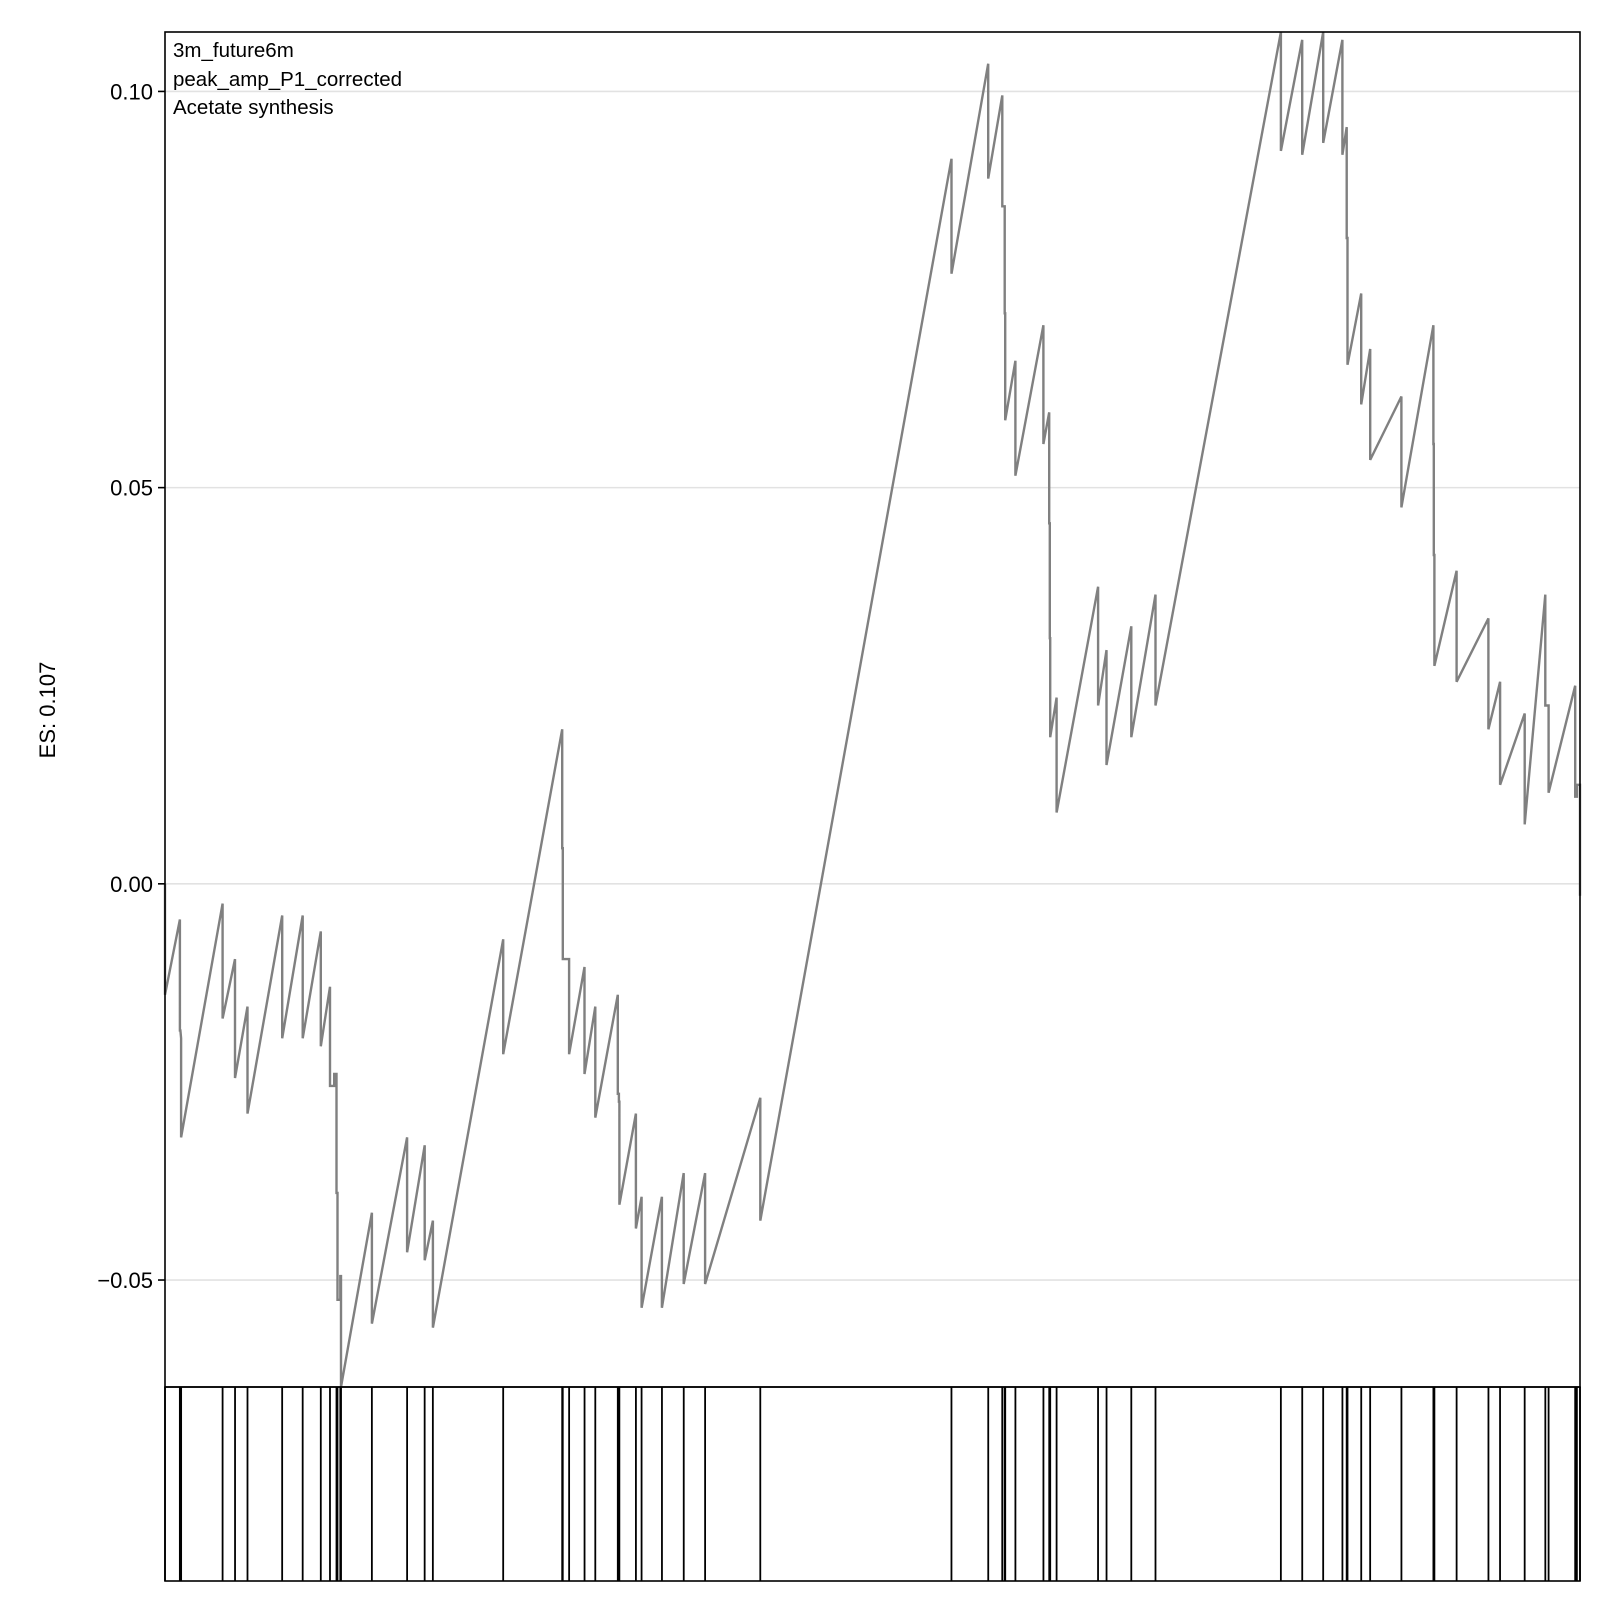 The image size is (1600, 1605). What do you see at coordinates (125, 1280) in the screenshot?
I see `y-tick-label: −0.05` at bounding box center [125, 1280].